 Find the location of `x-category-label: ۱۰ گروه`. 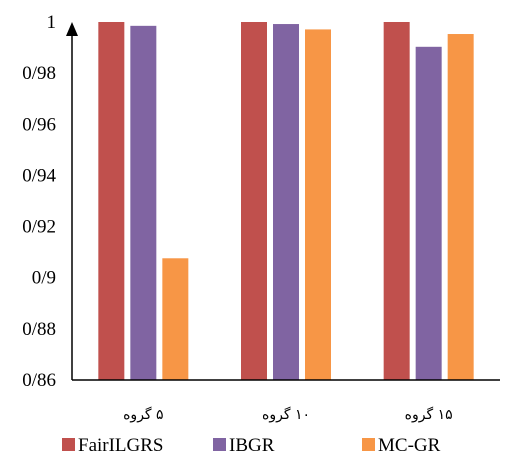

x-category-label: ۱۰ گروه is located at coordinates (286, 414).